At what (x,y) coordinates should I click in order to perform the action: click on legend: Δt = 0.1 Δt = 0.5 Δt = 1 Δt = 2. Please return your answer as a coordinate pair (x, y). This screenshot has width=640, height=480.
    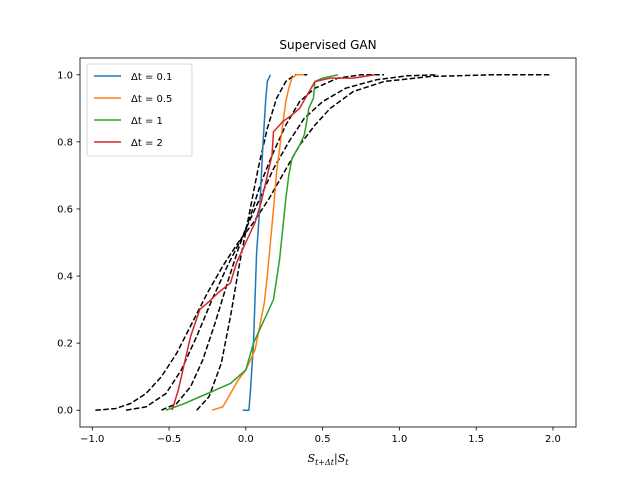
    Looking at the image, I should click on (139, 110).